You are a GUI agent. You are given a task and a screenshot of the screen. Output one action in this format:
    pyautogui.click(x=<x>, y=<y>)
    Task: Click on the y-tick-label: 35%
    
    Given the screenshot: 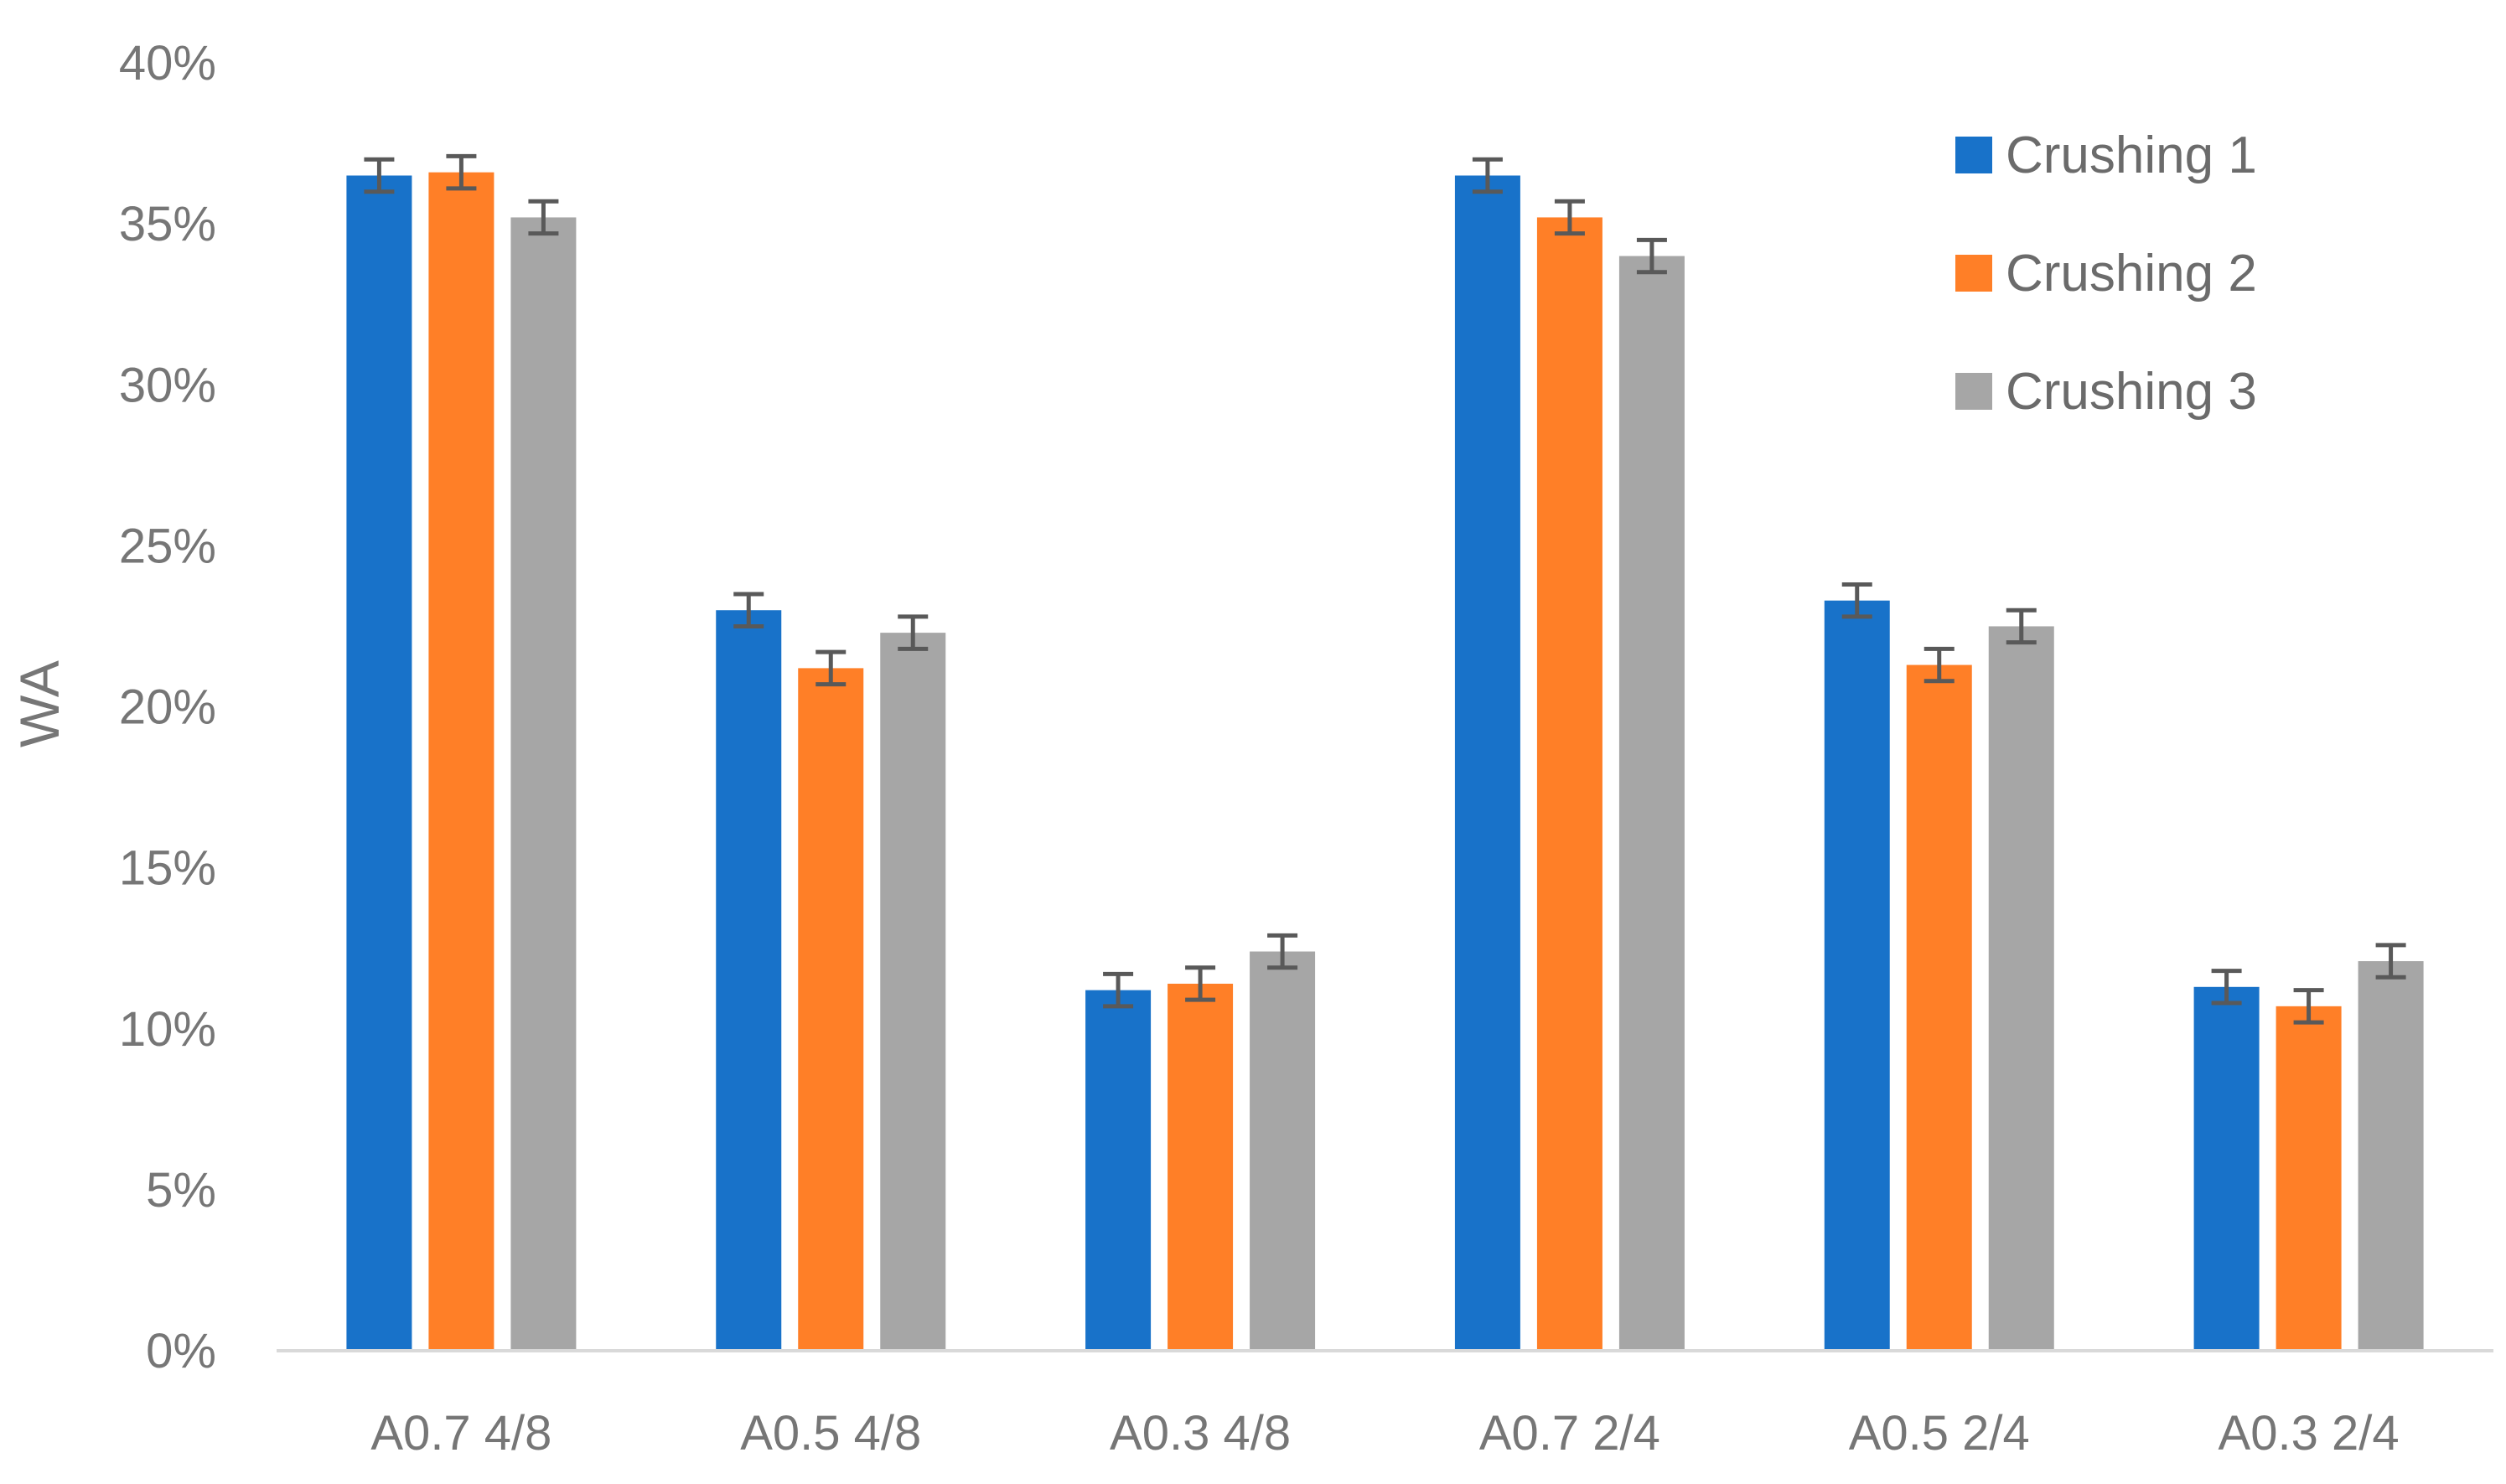 What is the action you would take?
    pyautogui.click(x=167, y=224)
    